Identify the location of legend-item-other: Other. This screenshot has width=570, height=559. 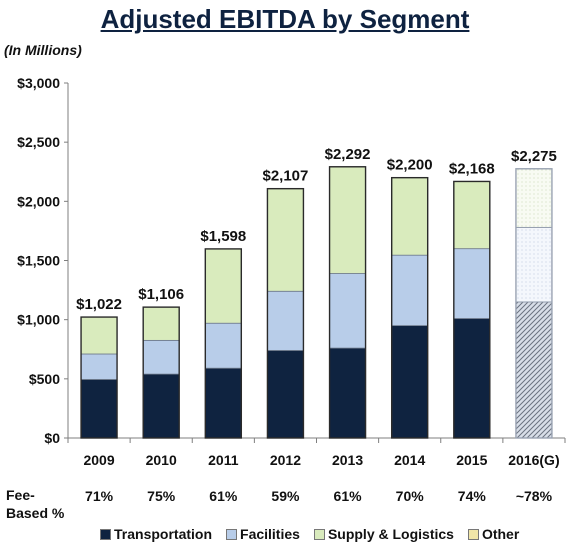
(493, 534).